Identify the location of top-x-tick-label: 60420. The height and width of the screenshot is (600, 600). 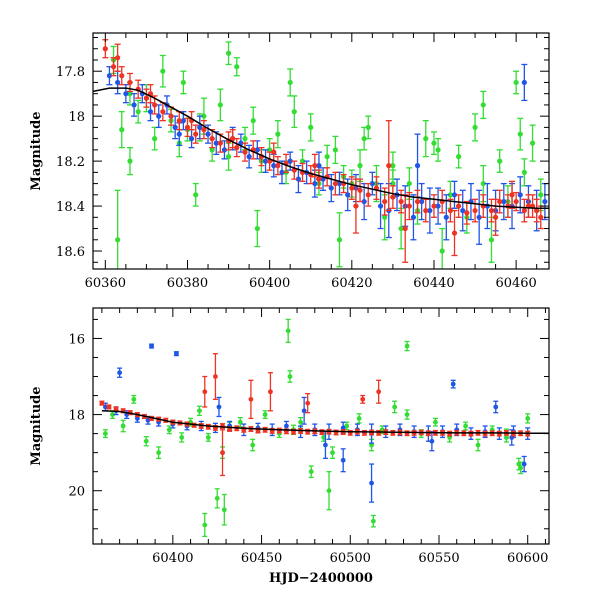
(351, 283).